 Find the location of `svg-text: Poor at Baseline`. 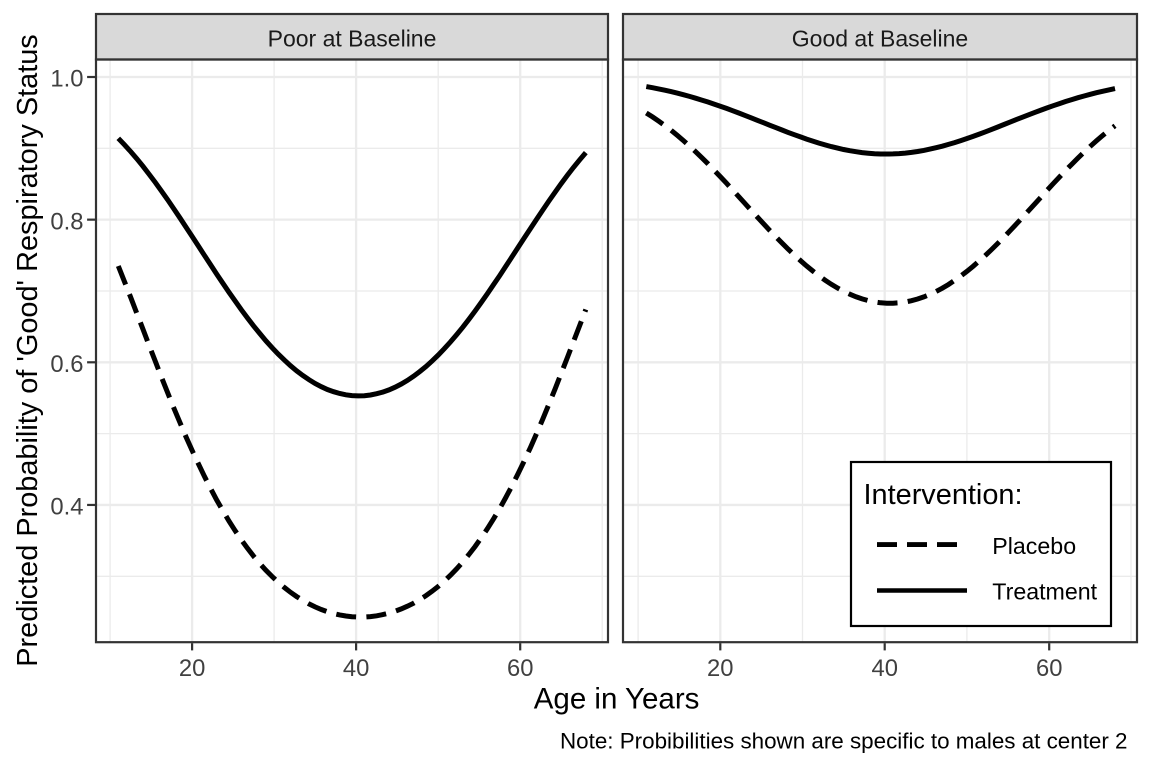

svg-text: Poor at Baseline is located at coordinates (352, 39).